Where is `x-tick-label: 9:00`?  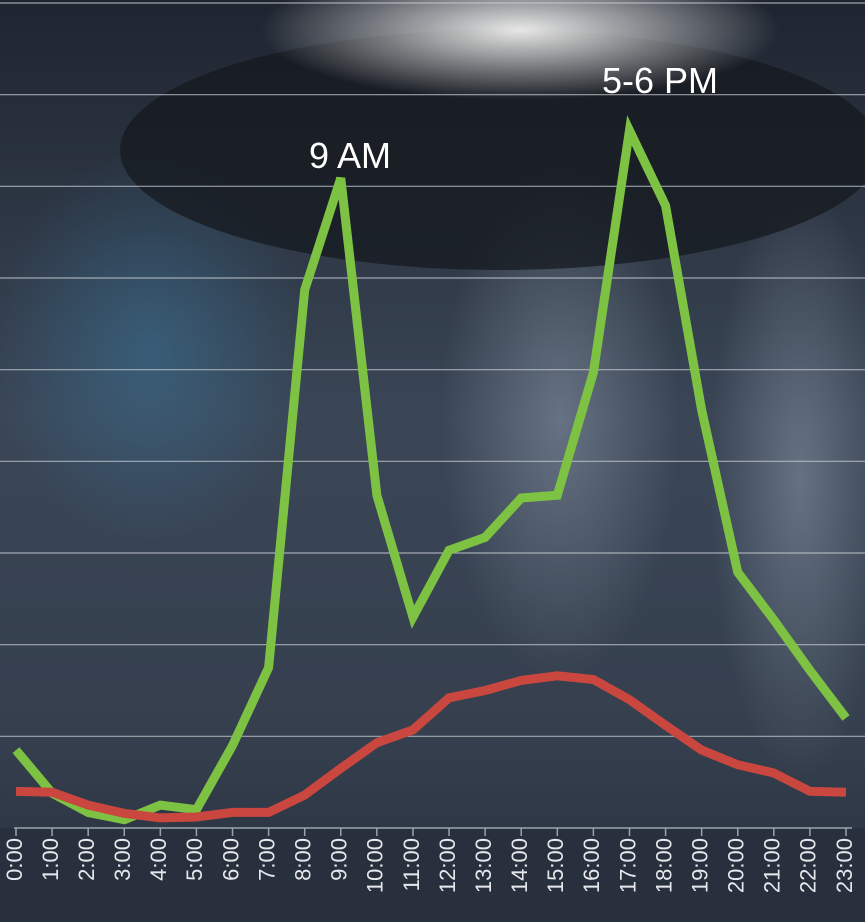
x-tick-label: 9:00 is located at coordinates (339, 859).